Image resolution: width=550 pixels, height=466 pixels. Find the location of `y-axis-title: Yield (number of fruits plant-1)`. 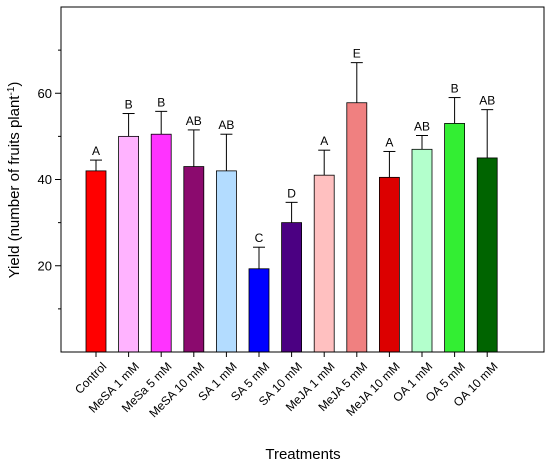

y-axis-title: Yield (number of fruits plant-1) is located at coordinates (15, 180).